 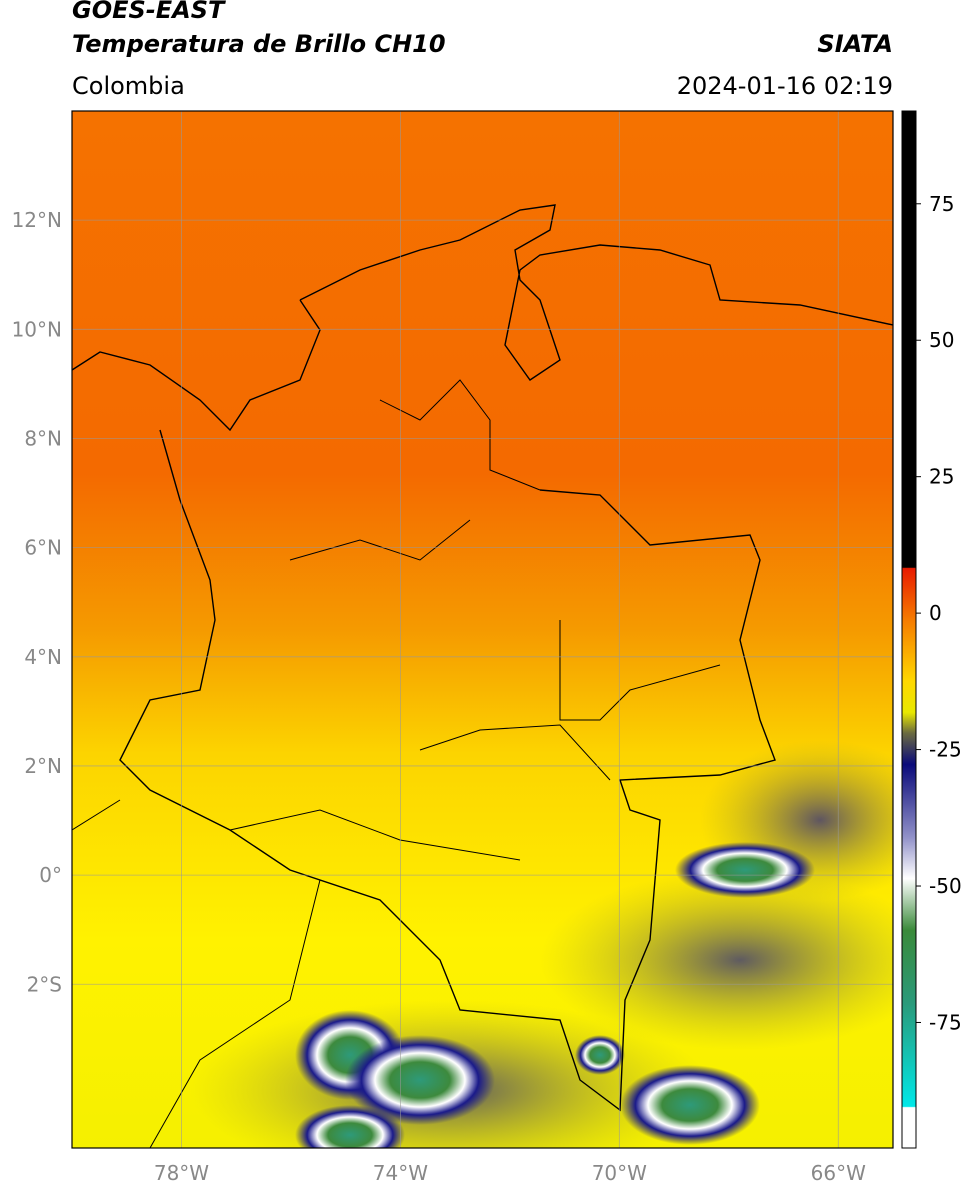 What do you see at coordinates (619, 1173) in the screenshot?
I see `x-tick-label: 70°W` at bounding box center [619, 1173].